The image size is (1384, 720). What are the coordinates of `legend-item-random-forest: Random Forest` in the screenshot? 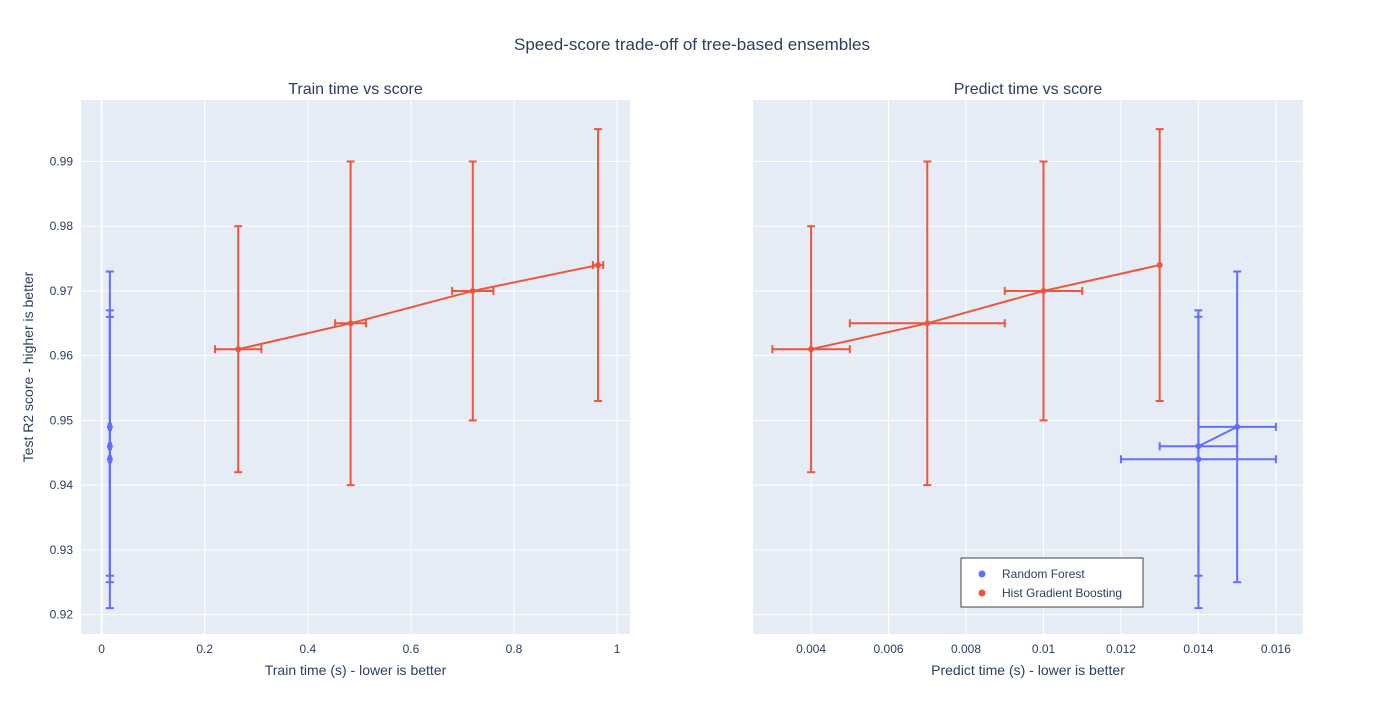 It's located at (1032, 574).